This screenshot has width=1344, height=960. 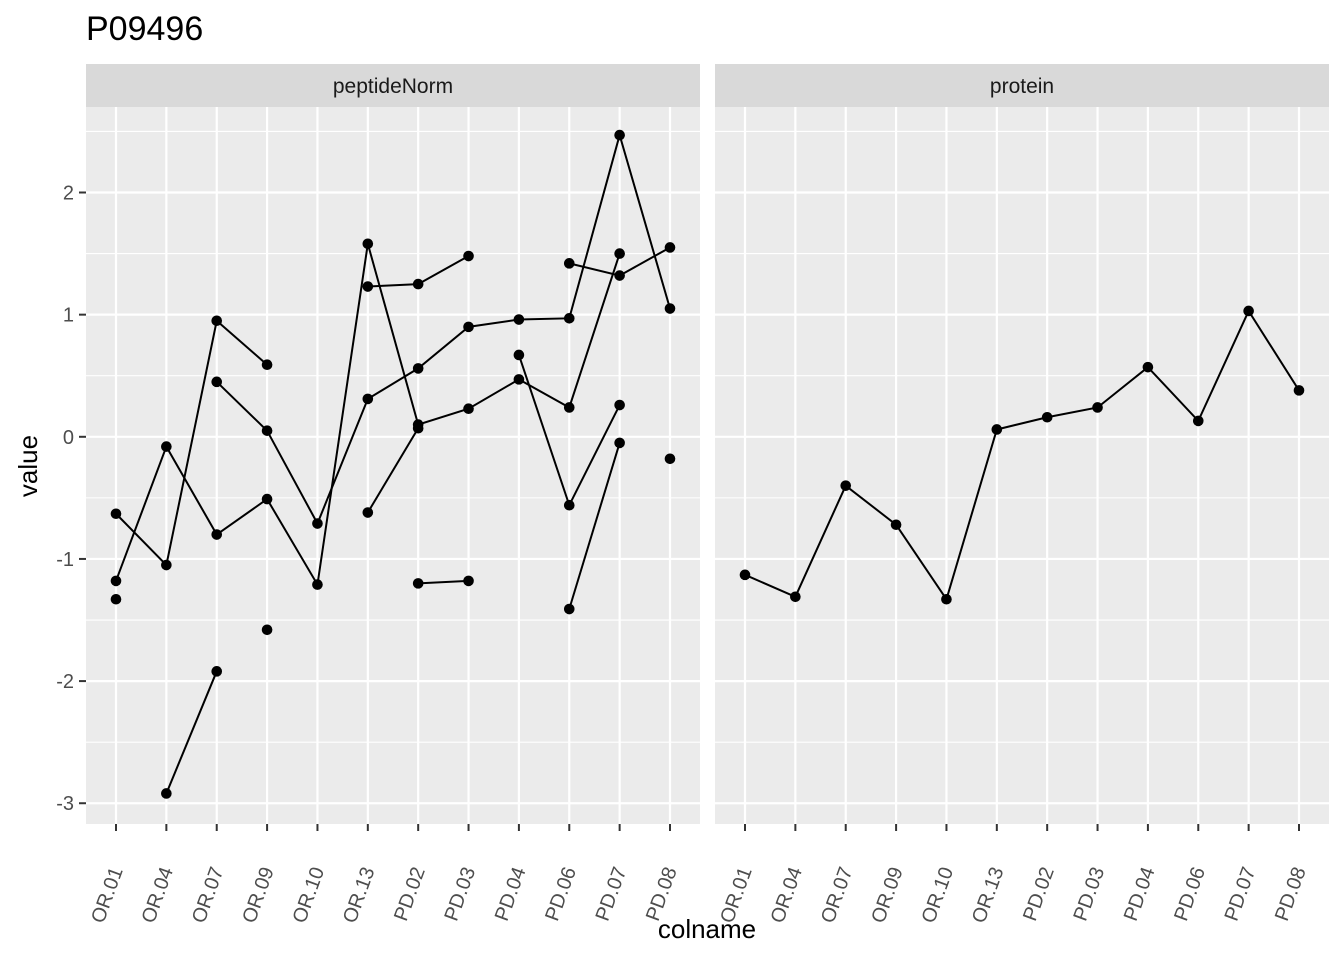 What do you see at coordinates (1291, 894) in the screenshot?
I see `x-tick-label: PD.08` at bounding box center [1291, 894].